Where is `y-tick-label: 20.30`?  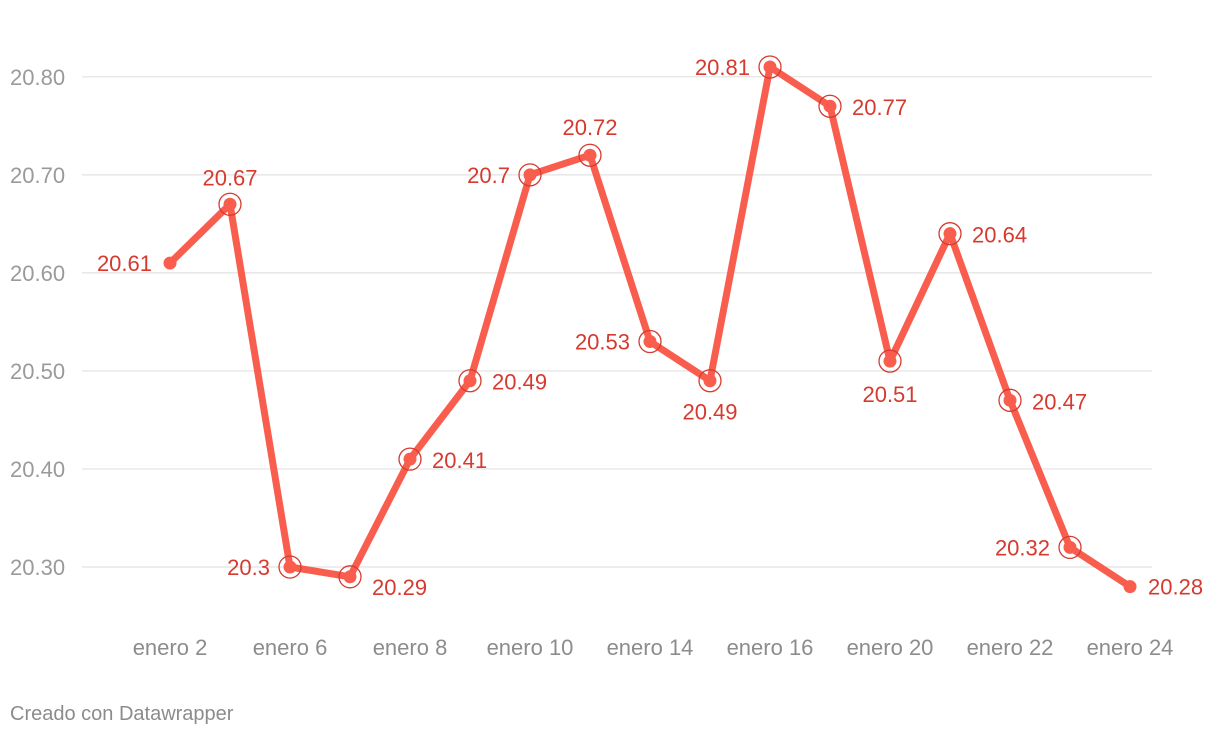
y-tick-label: 20.30 is located at coordinates (37, 567).